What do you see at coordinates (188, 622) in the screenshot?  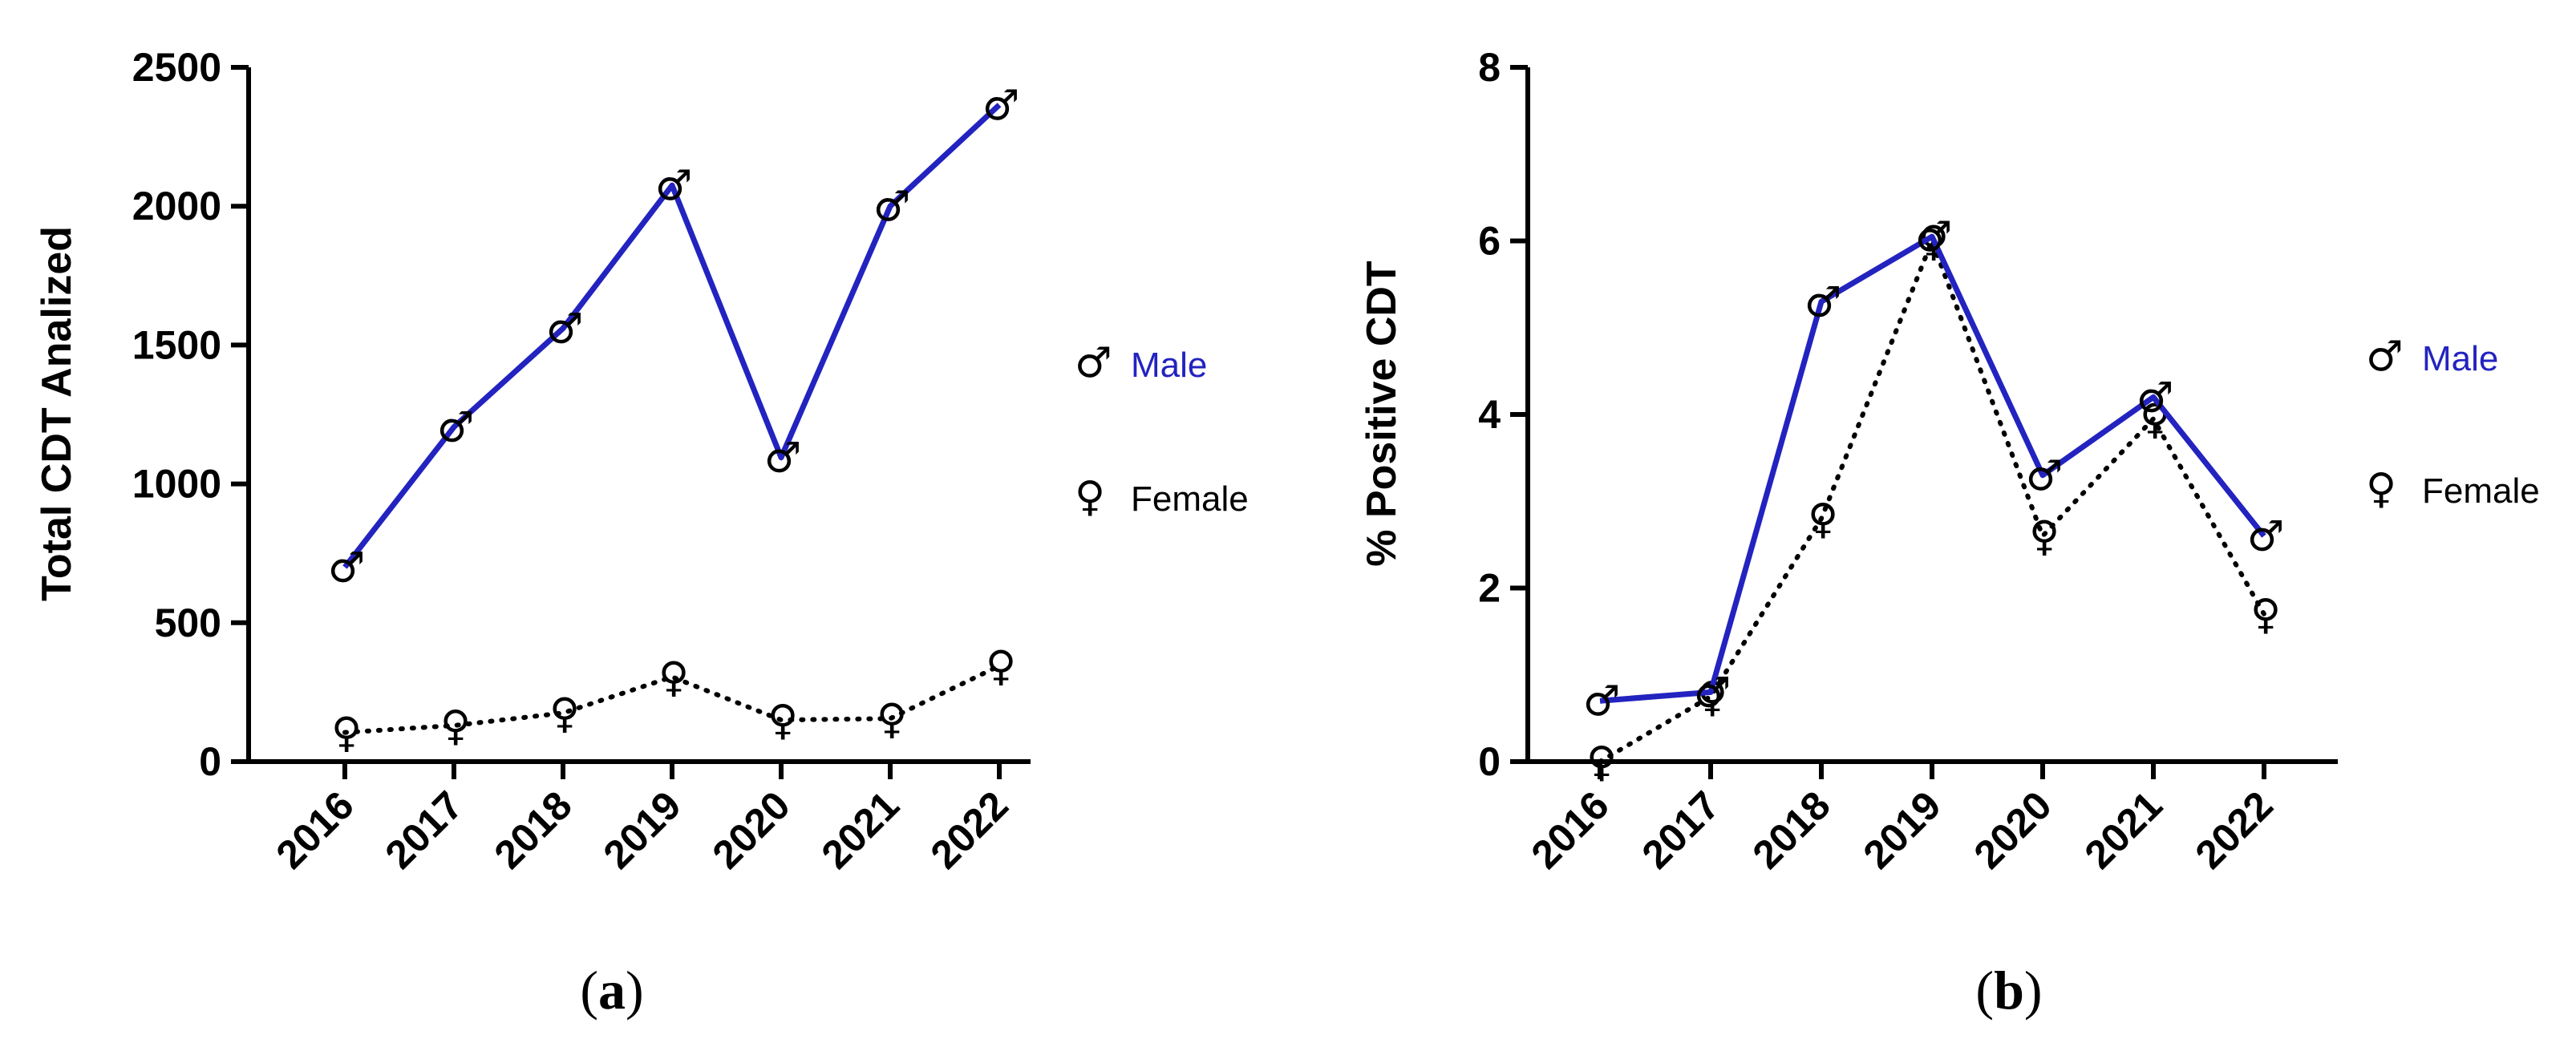 I see `y-tick-label: 500` at bounding box center [188, 622].